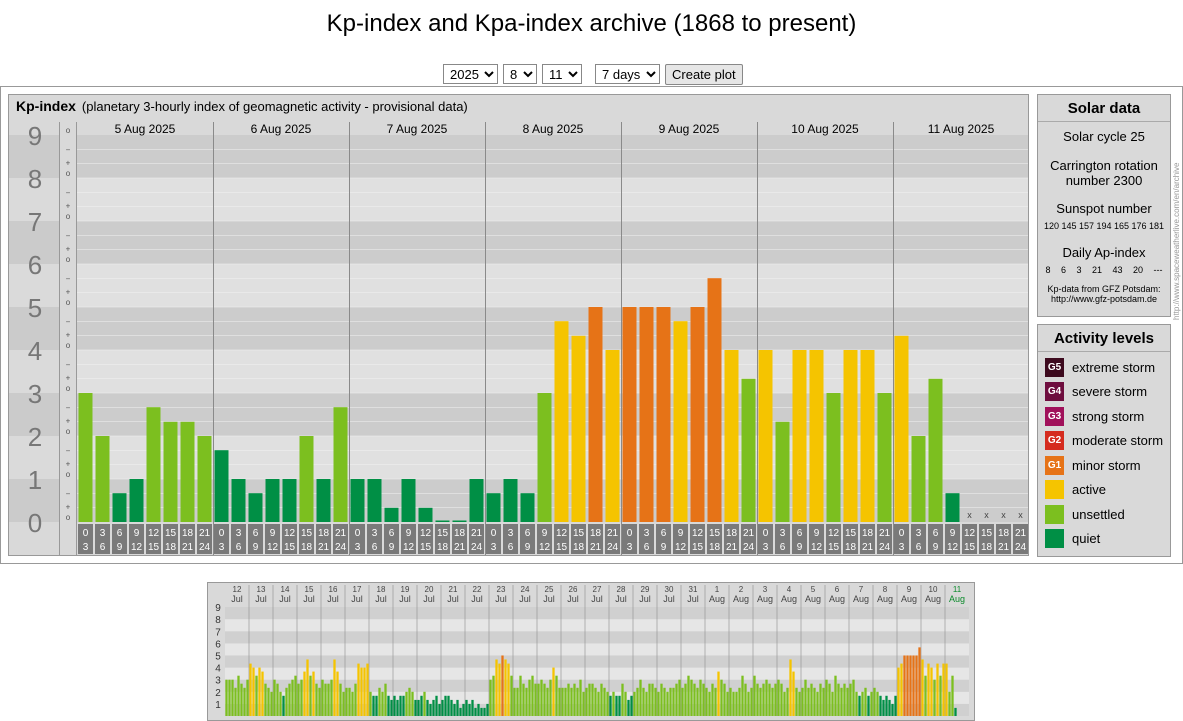  What do you see at coordinates (1086, 539) in the screenshot?
I see `activity-label: quiet` at bounding box center [1086, 539].